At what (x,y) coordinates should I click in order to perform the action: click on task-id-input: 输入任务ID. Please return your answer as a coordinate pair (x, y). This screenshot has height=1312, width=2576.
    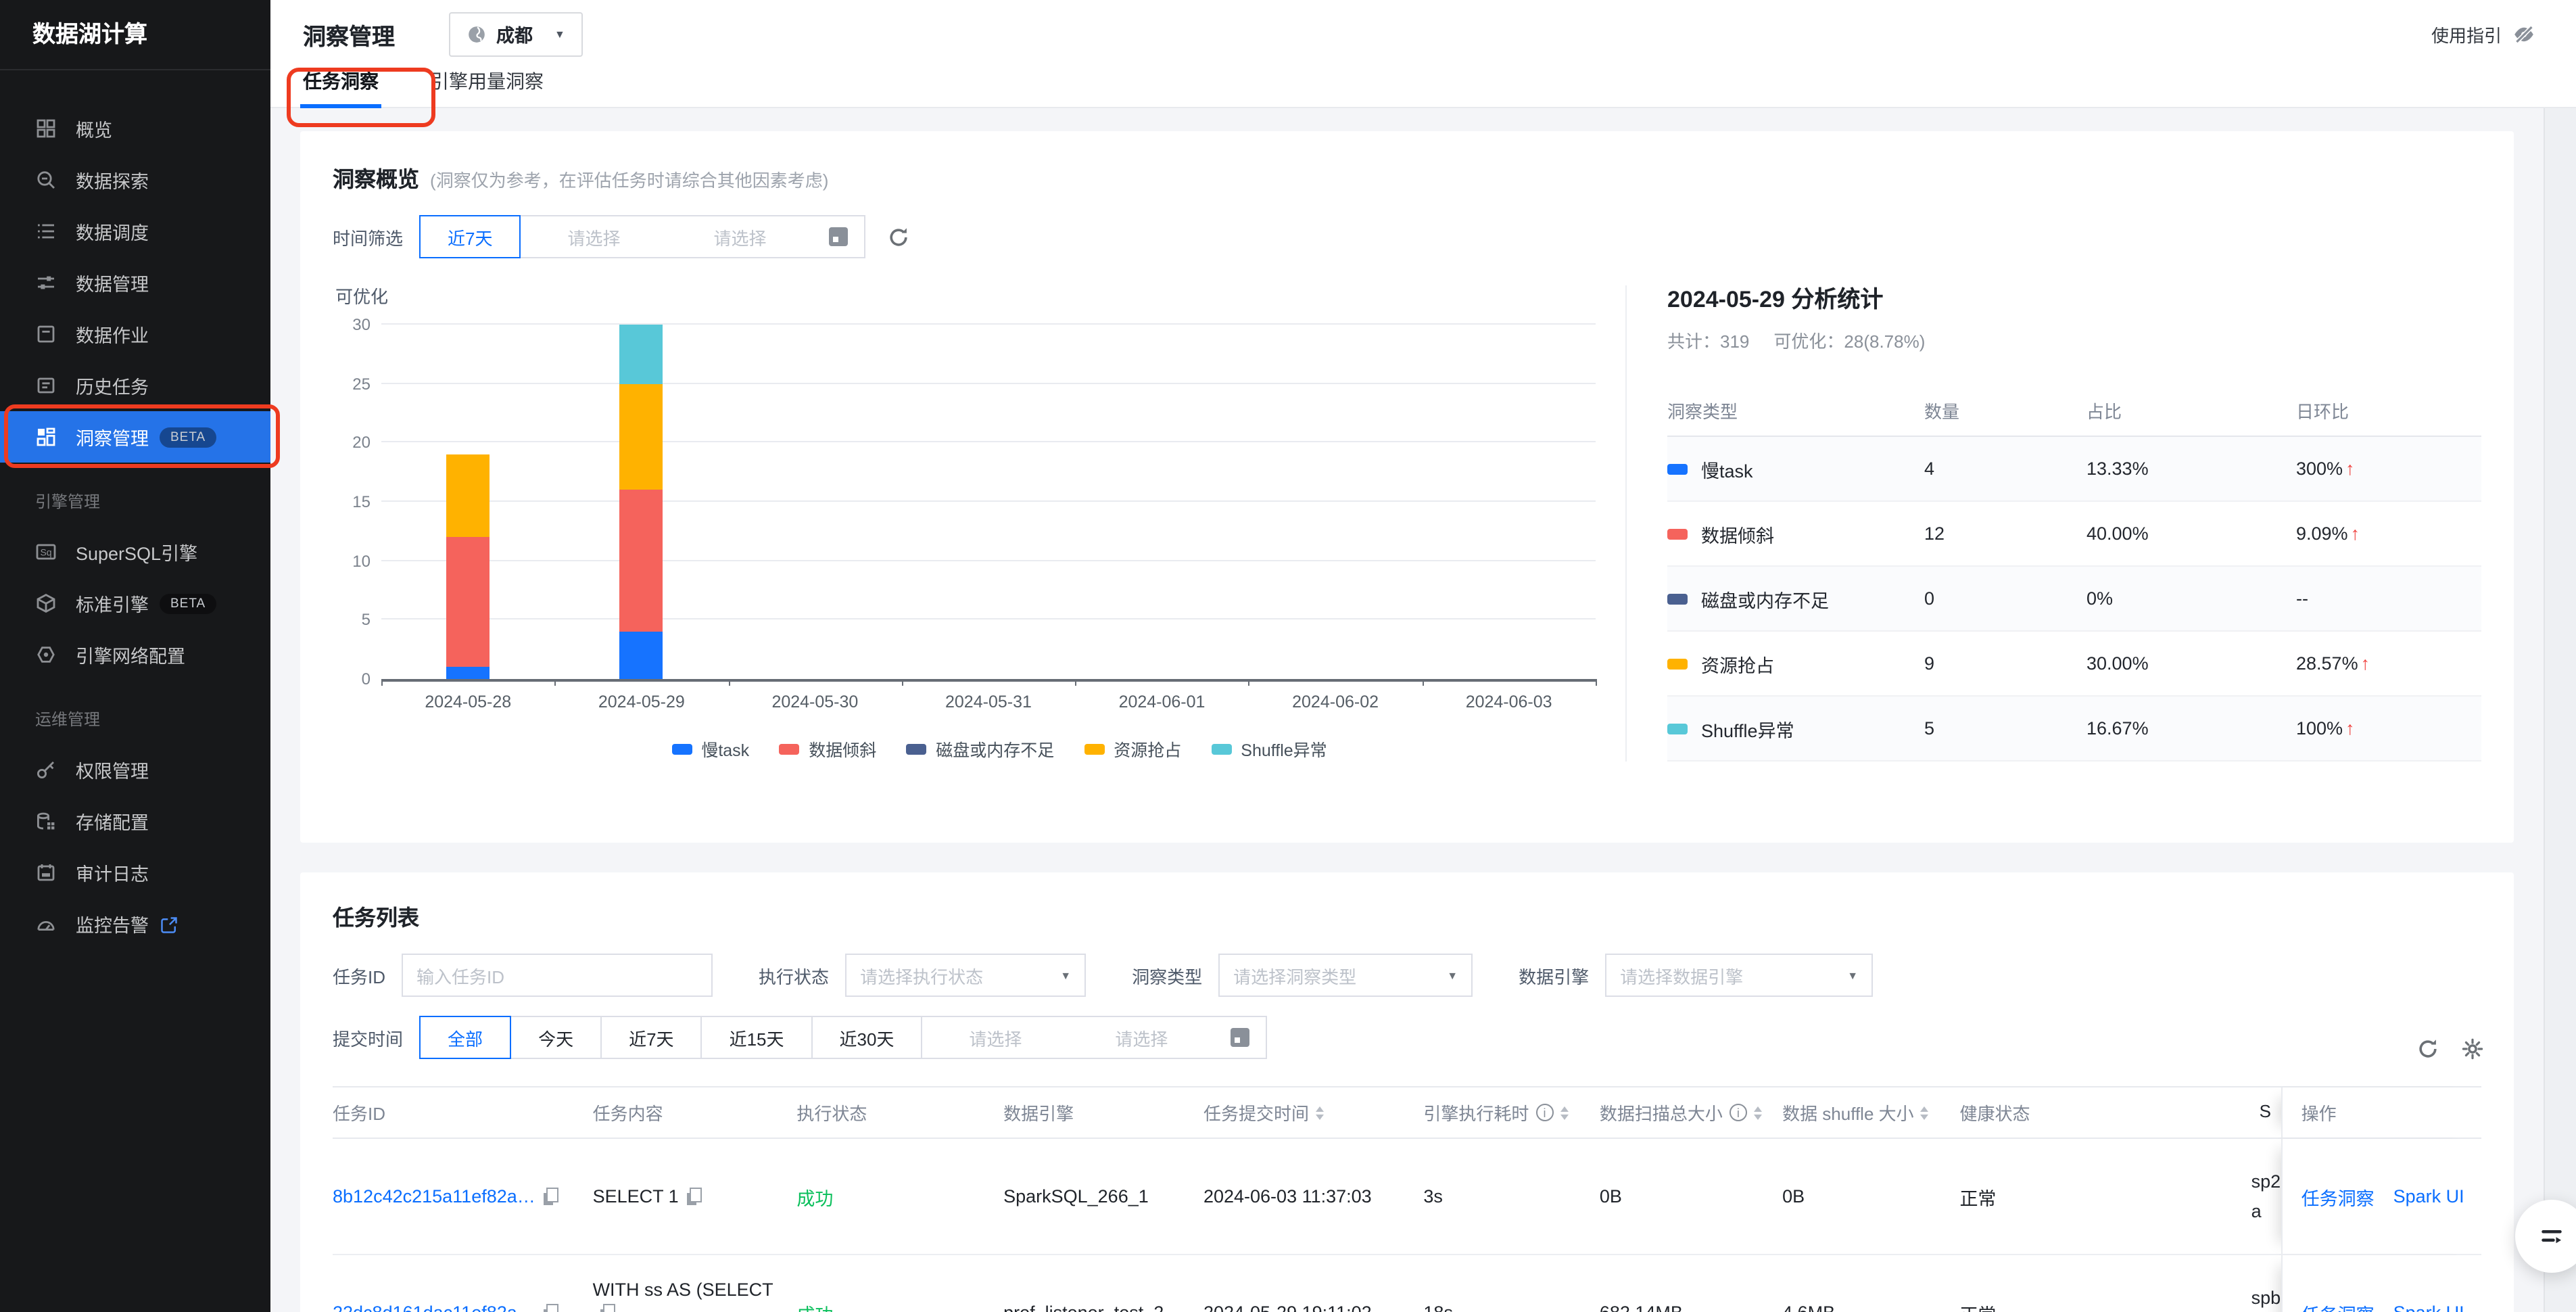
    Looking at the image, I should click on (557, 976).